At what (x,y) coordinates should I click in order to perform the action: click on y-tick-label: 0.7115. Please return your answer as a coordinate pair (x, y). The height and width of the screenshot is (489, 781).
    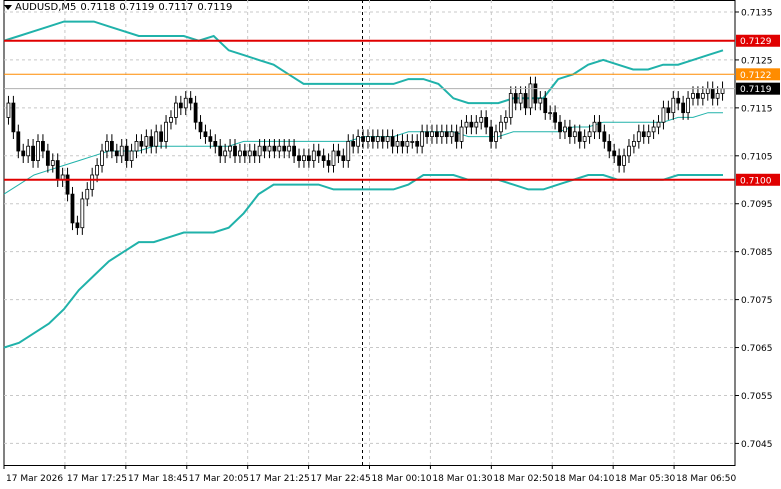
    Looking at the image, I should click on (757, 109).